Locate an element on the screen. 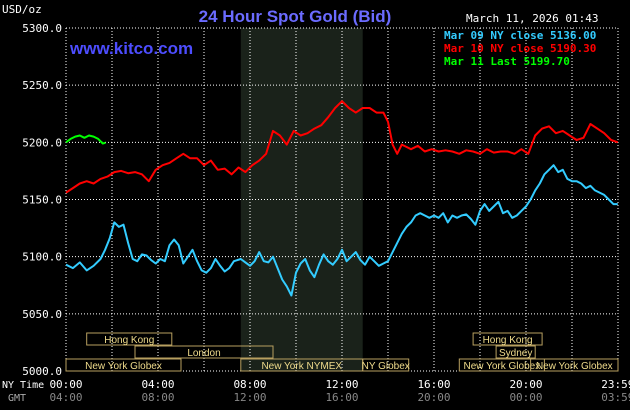  date-label: March 11, 2026 01:43 is located at coordinates (532, 18).